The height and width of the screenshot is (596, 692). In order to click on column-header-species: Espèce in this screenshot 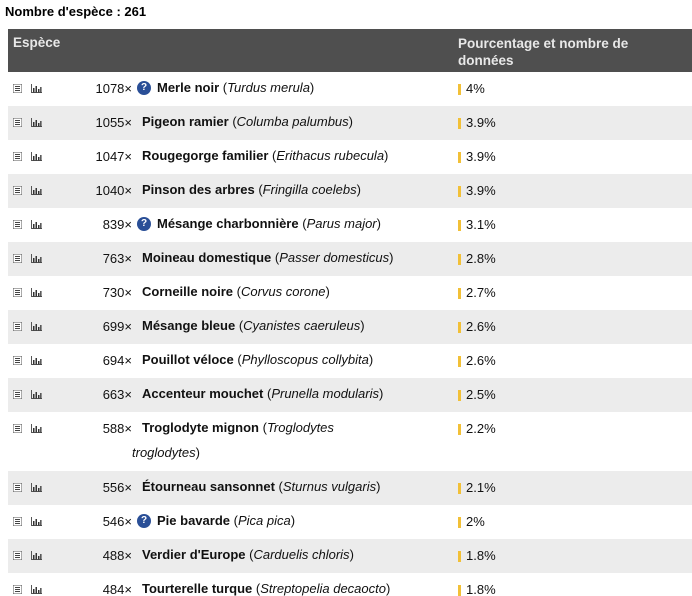, I will do `click(37, 42)`.